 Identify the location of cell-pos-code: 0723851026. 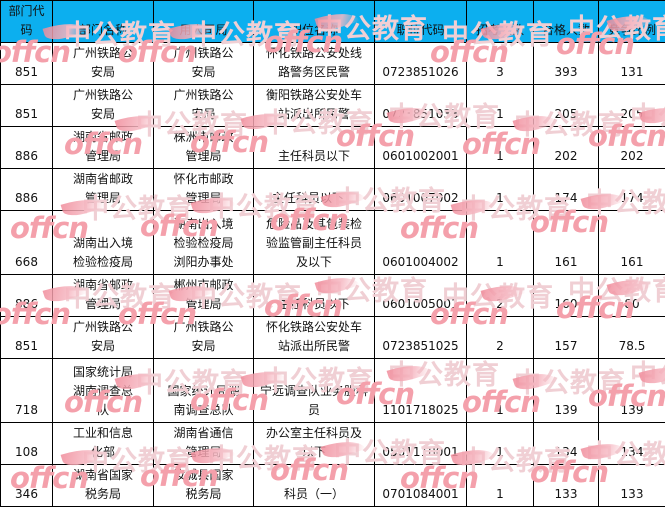
(421, 64).